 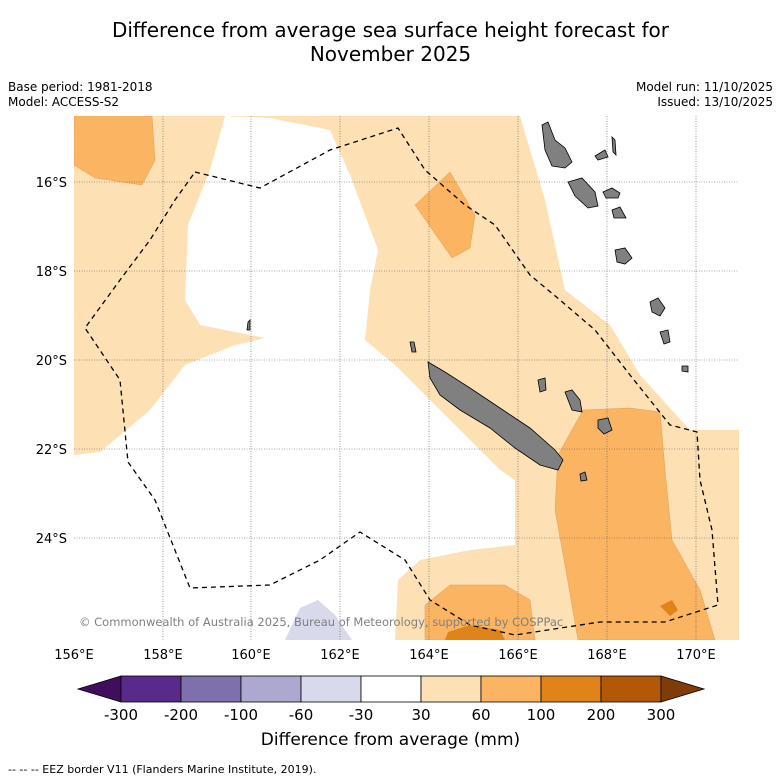 I want to click on issued-date: Issued: 13/10/2025, so click(x=715, y=102).